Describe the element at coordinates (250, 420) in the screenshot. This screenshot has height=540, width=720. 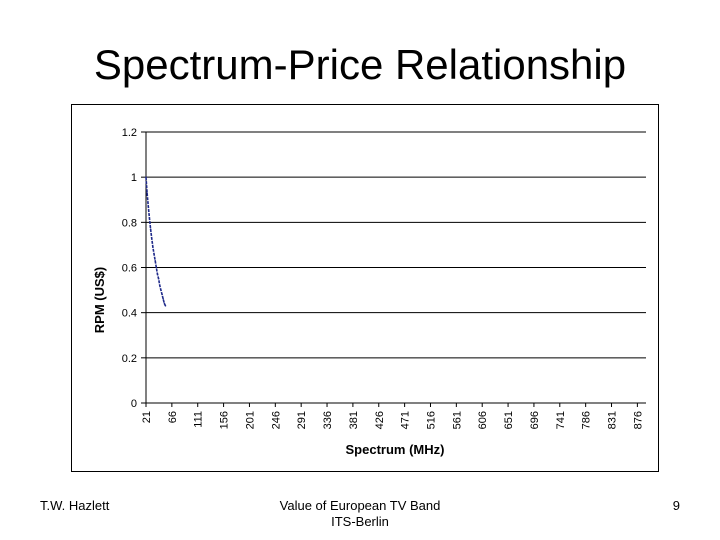
I see `x-tick-label: 201` at that location.